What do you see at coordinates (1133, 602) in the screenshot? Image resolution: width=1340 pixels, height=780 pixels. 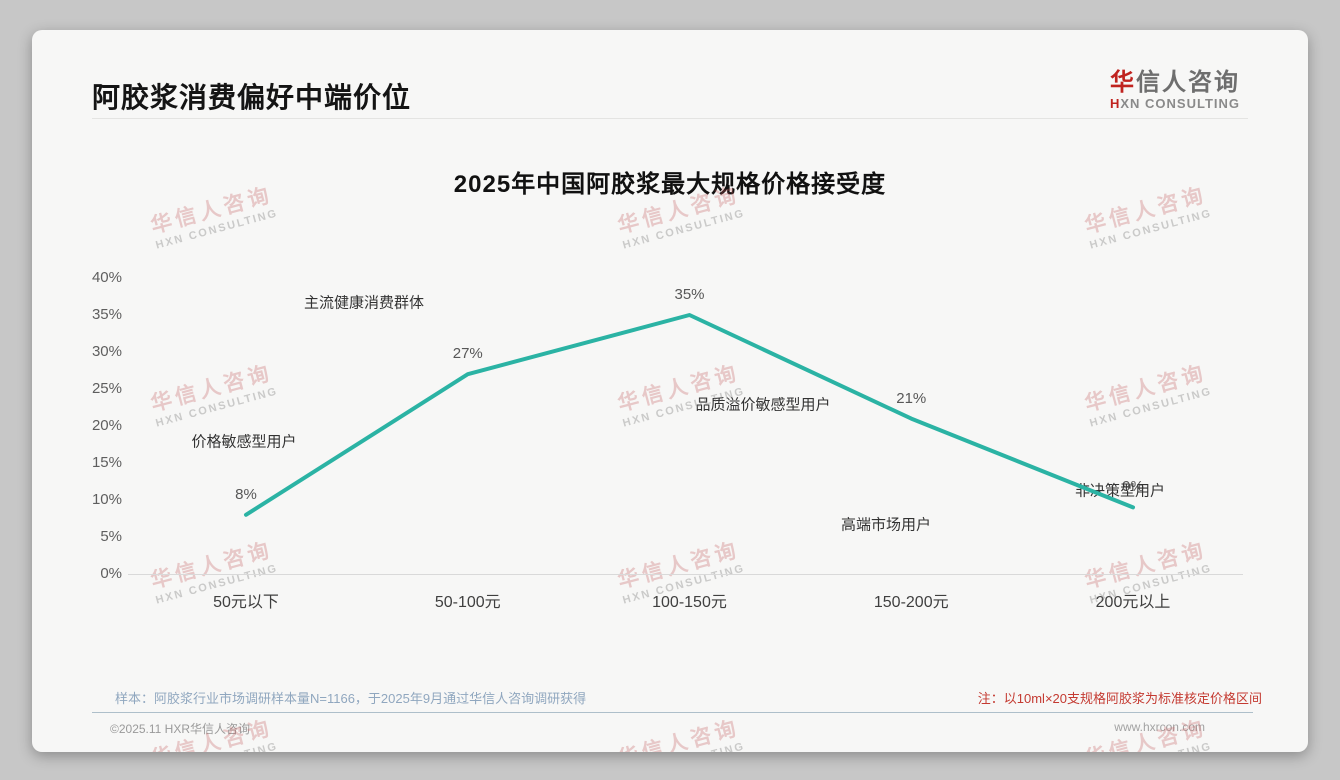 I see `x-category-label: 200元以上` at bounding box center [1133, 602].